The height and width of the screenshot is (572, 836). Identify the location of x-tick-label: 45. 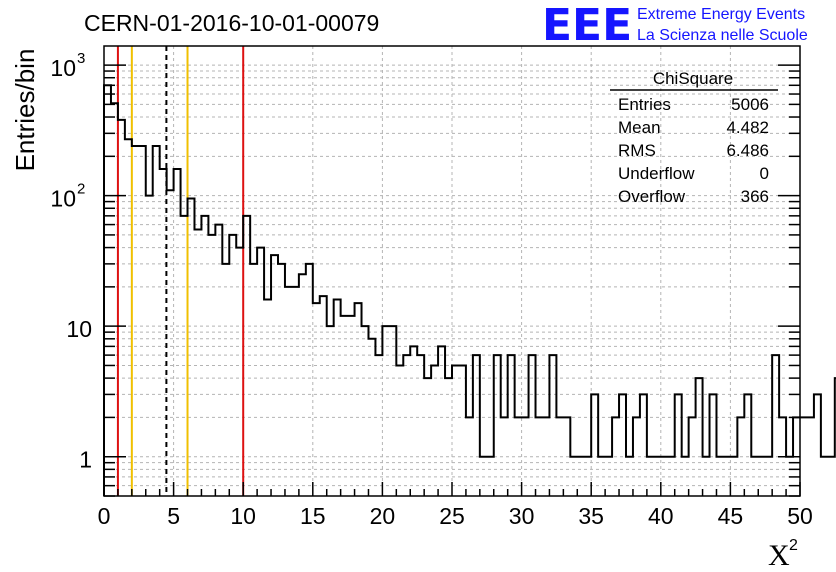
(731, 516).